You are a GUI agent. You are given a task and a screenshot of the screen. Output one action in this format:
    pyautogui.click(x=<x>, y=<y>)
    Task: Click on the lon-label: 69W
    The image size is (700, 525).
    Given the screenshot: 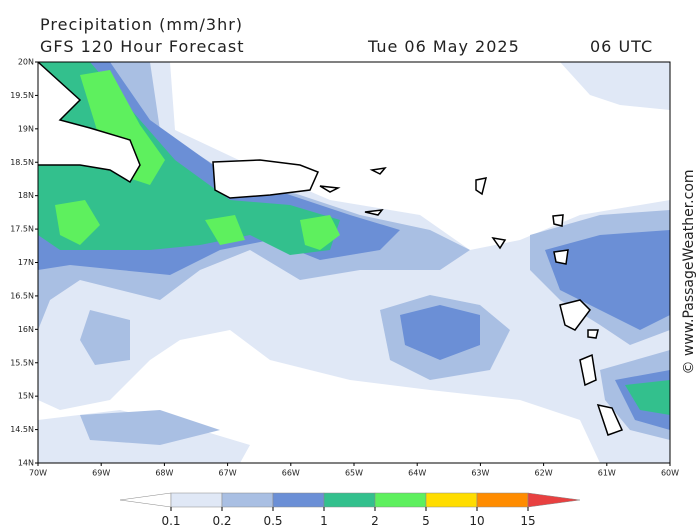 What is the action you would take?
    pyautogui.click(x=101, y=473)
    